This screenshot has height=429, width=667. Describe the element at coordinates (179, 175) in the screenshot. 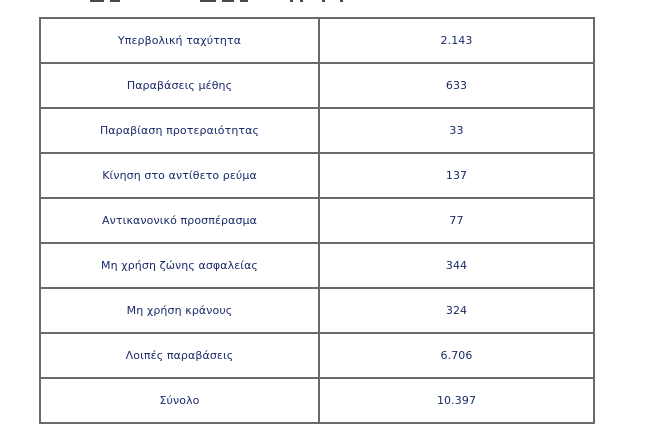

I see `violation-type-cell: Κίνηση στο αντίθετο ρεύμα` at that location.